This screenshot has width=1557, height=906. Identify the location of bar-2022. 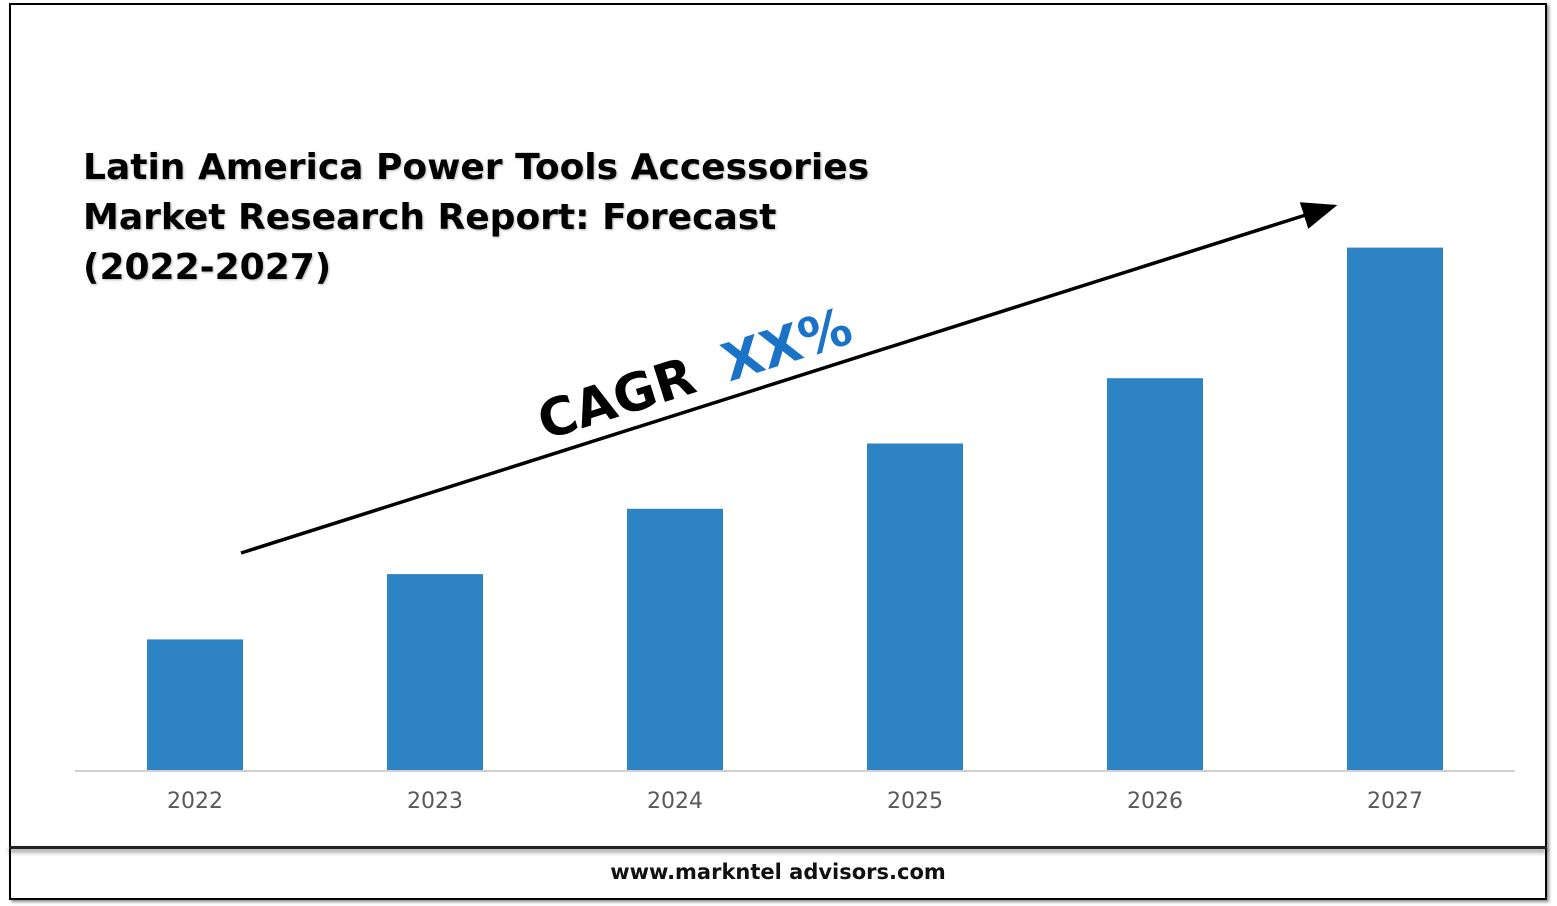
(195, 704).